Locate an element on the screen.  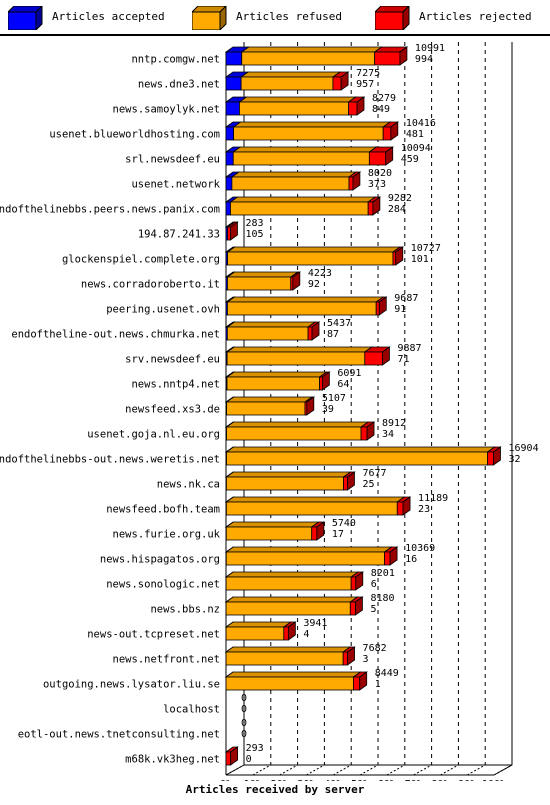
accepted-value-label: 17 is located at coordinates (338, 534).